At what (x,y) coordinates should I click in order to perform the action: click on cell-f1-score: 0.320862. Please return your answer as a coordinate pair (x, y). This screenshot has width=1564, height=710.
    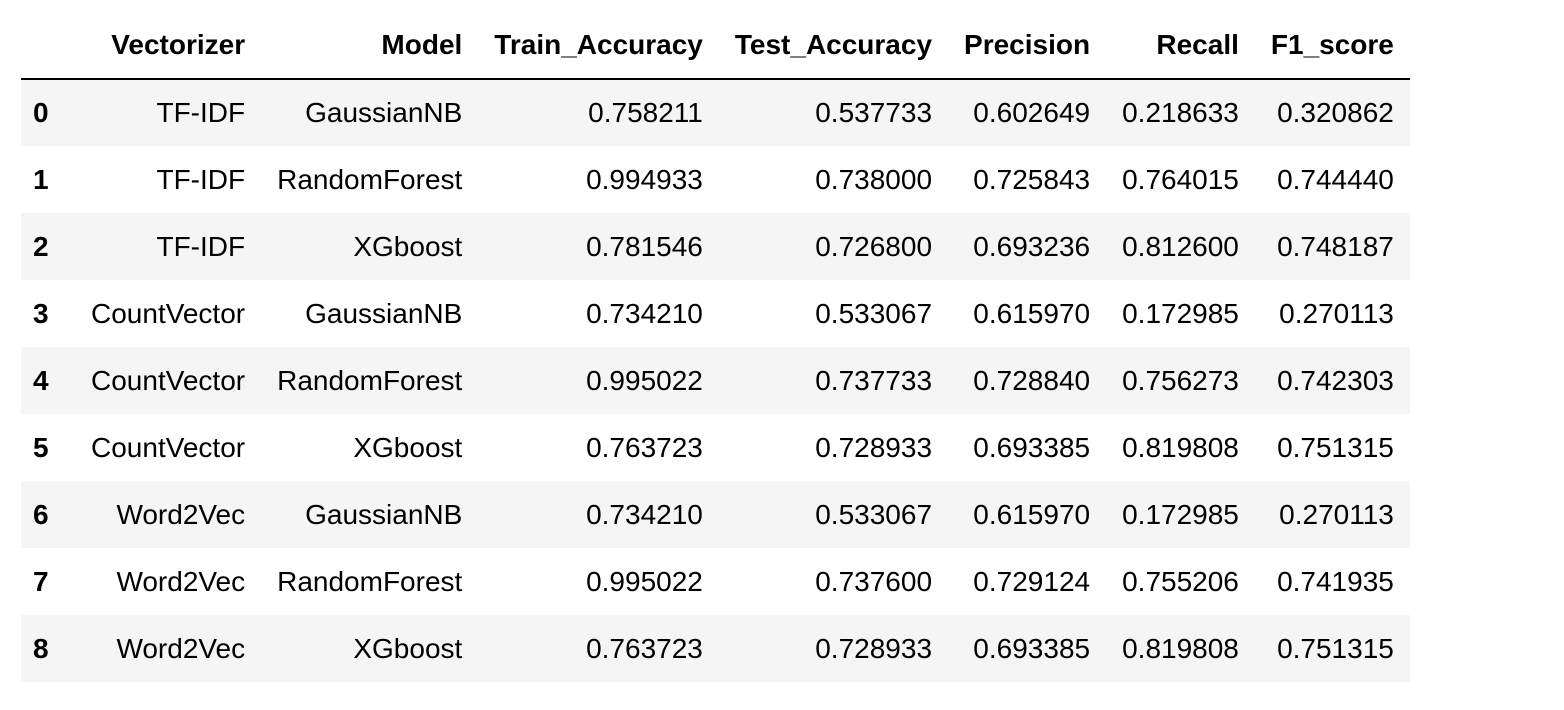
    Looking at the image, I should click on (1335, 112).